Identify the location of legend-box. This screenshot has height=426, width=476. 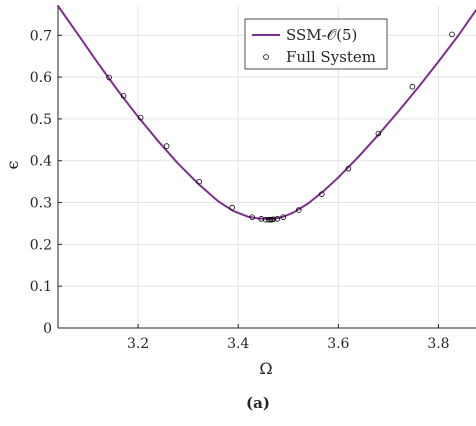
(316, 44).